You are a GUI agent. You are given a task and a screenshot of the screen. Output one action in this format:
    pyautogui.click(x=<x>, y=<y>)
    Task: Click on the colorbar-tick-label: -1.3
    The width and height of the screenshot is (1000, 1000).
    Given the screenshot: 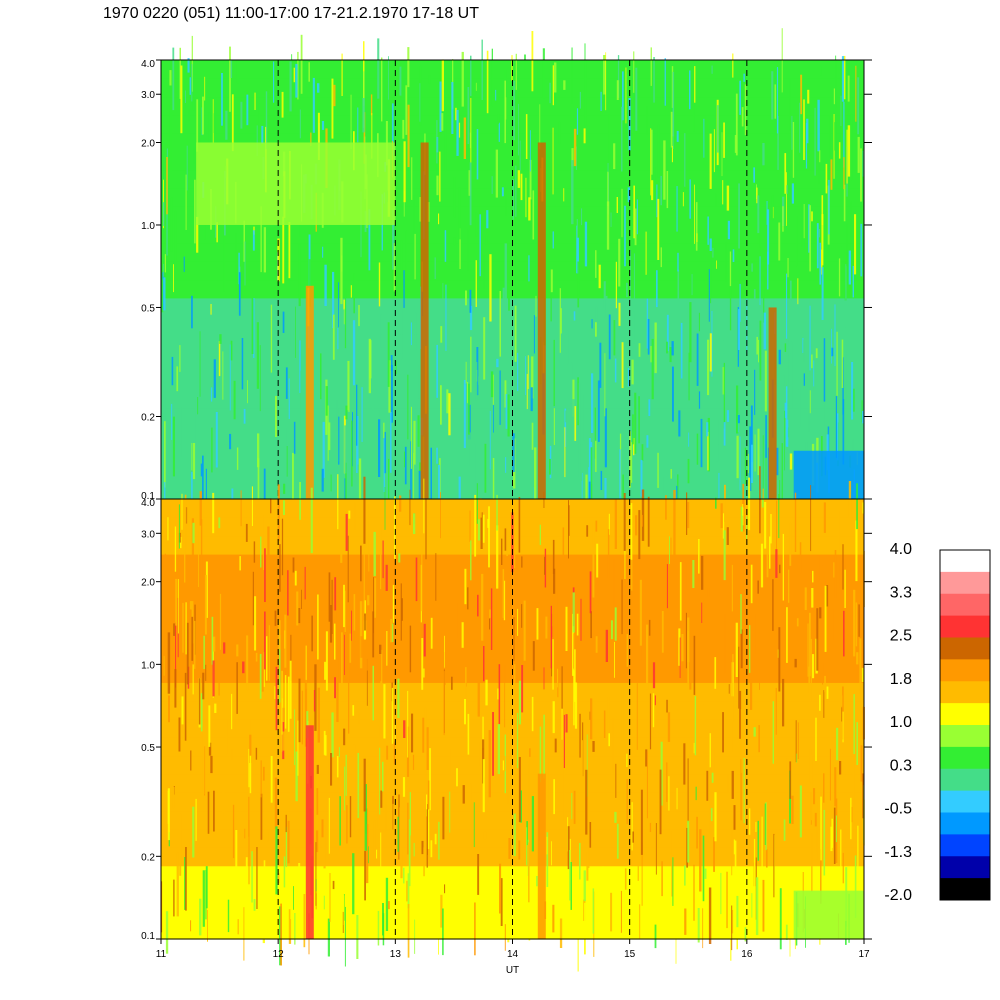 What is the action you would take?
    pyautogui.click(x=898, y=852)
    